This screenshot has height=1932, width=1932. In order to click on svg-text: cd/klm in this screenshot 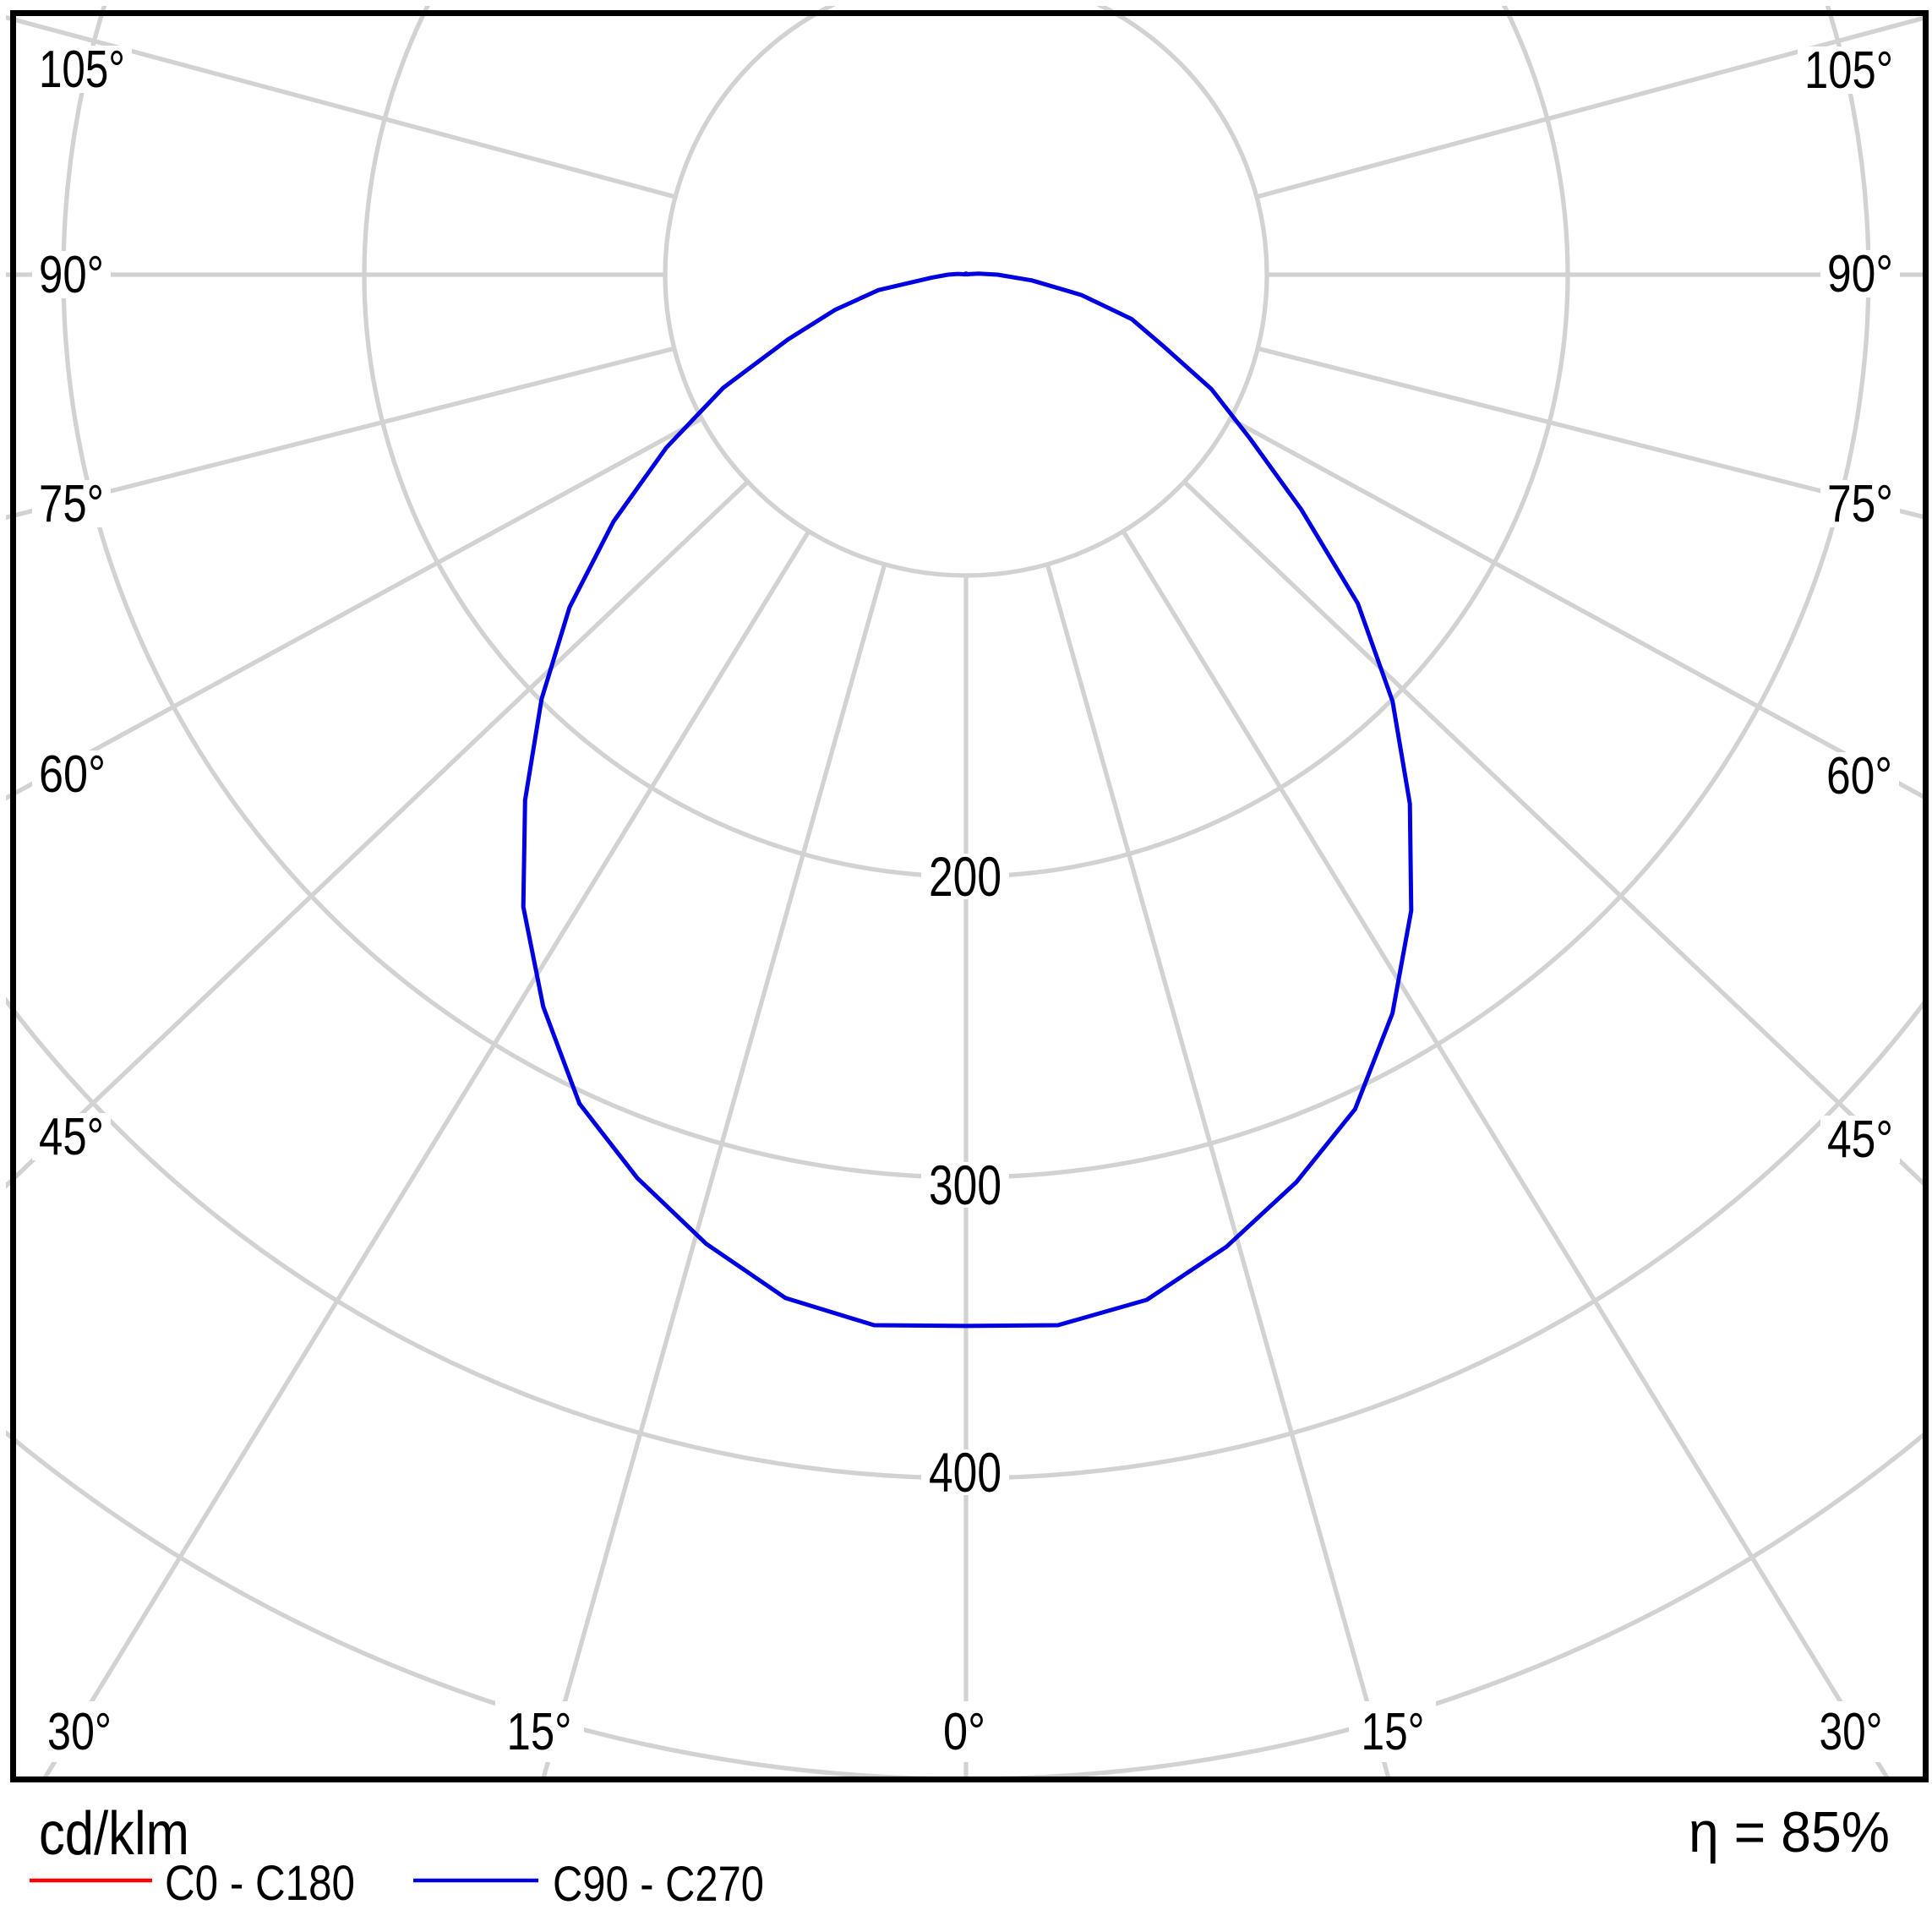, I will do `click(114, 1834)`.